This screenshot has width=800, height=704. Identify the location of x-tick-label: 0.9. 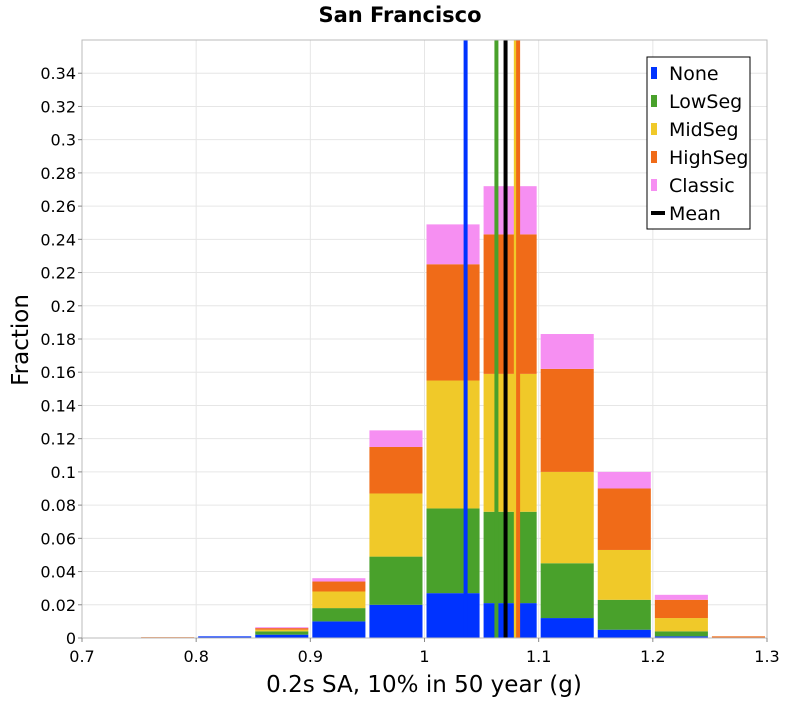
(310, 656).